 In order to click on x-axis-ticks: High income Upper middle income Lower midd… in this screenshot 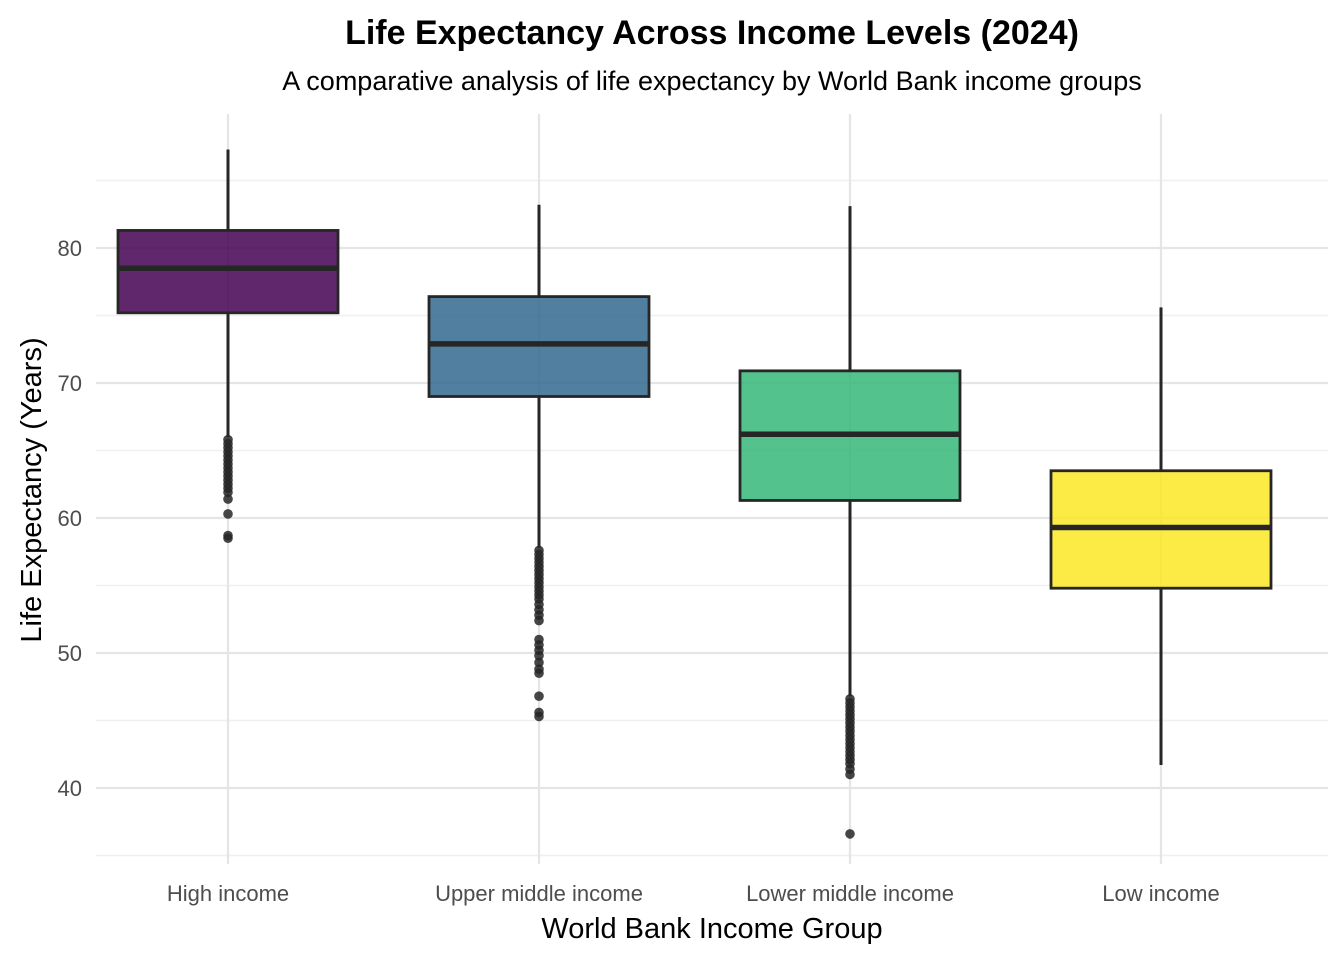, I will do `click(693, 893)`.